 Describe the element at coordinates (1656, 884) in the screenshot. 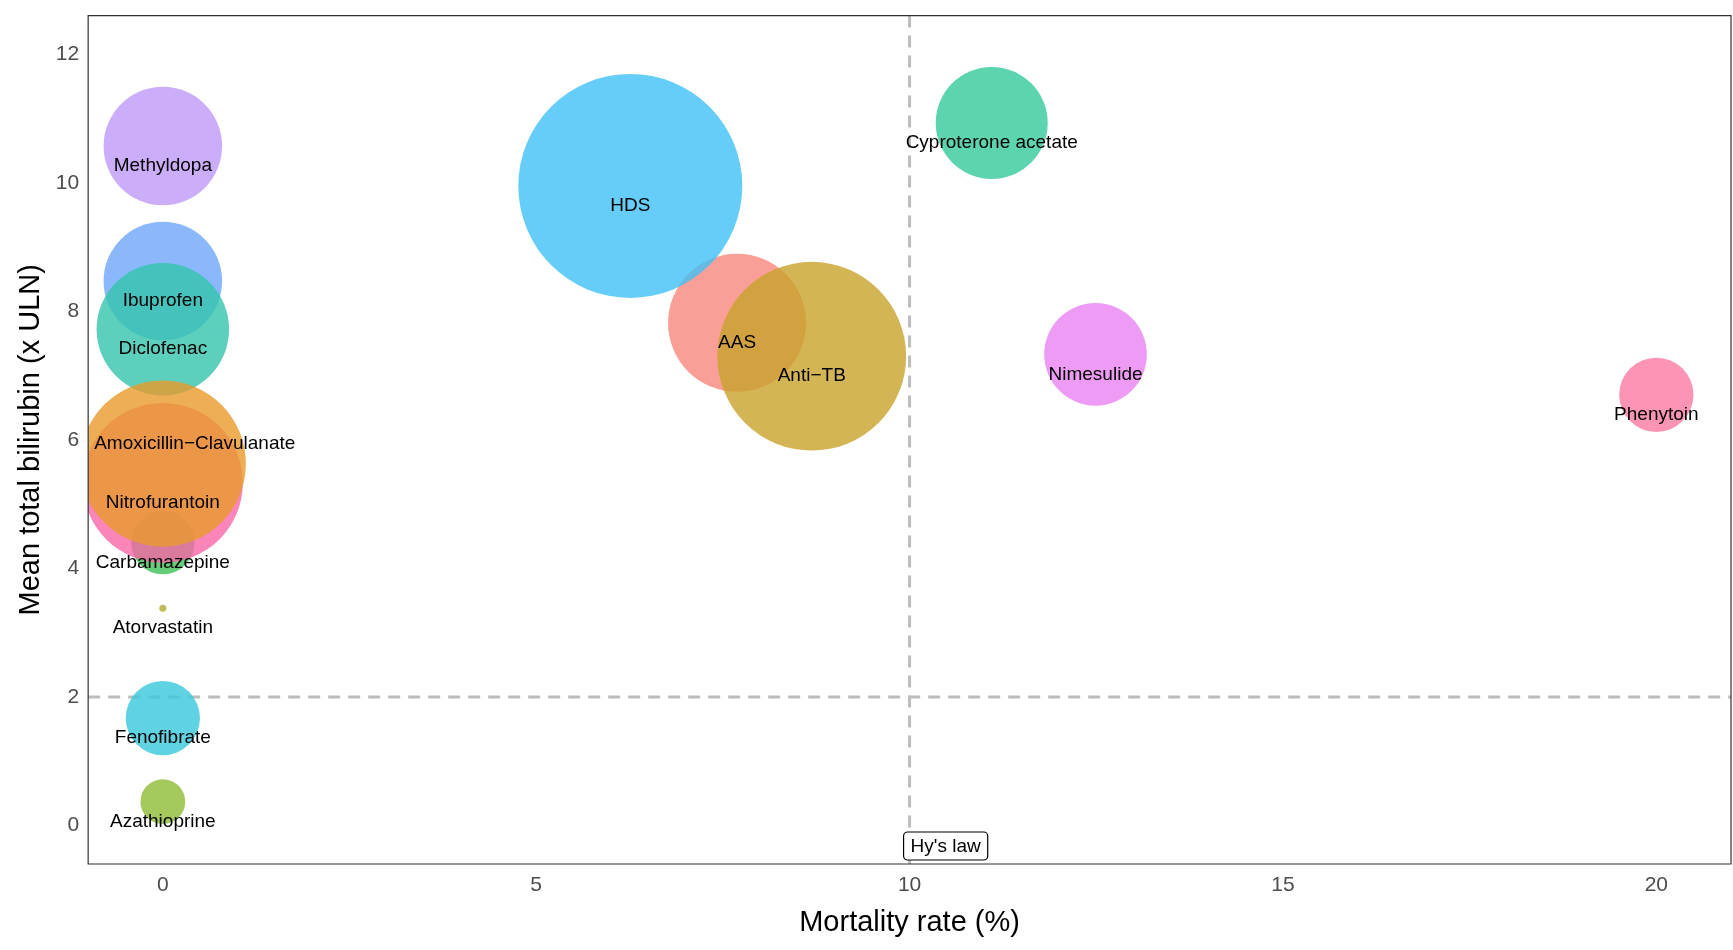

I see `x-tick-label: 20` at that location.